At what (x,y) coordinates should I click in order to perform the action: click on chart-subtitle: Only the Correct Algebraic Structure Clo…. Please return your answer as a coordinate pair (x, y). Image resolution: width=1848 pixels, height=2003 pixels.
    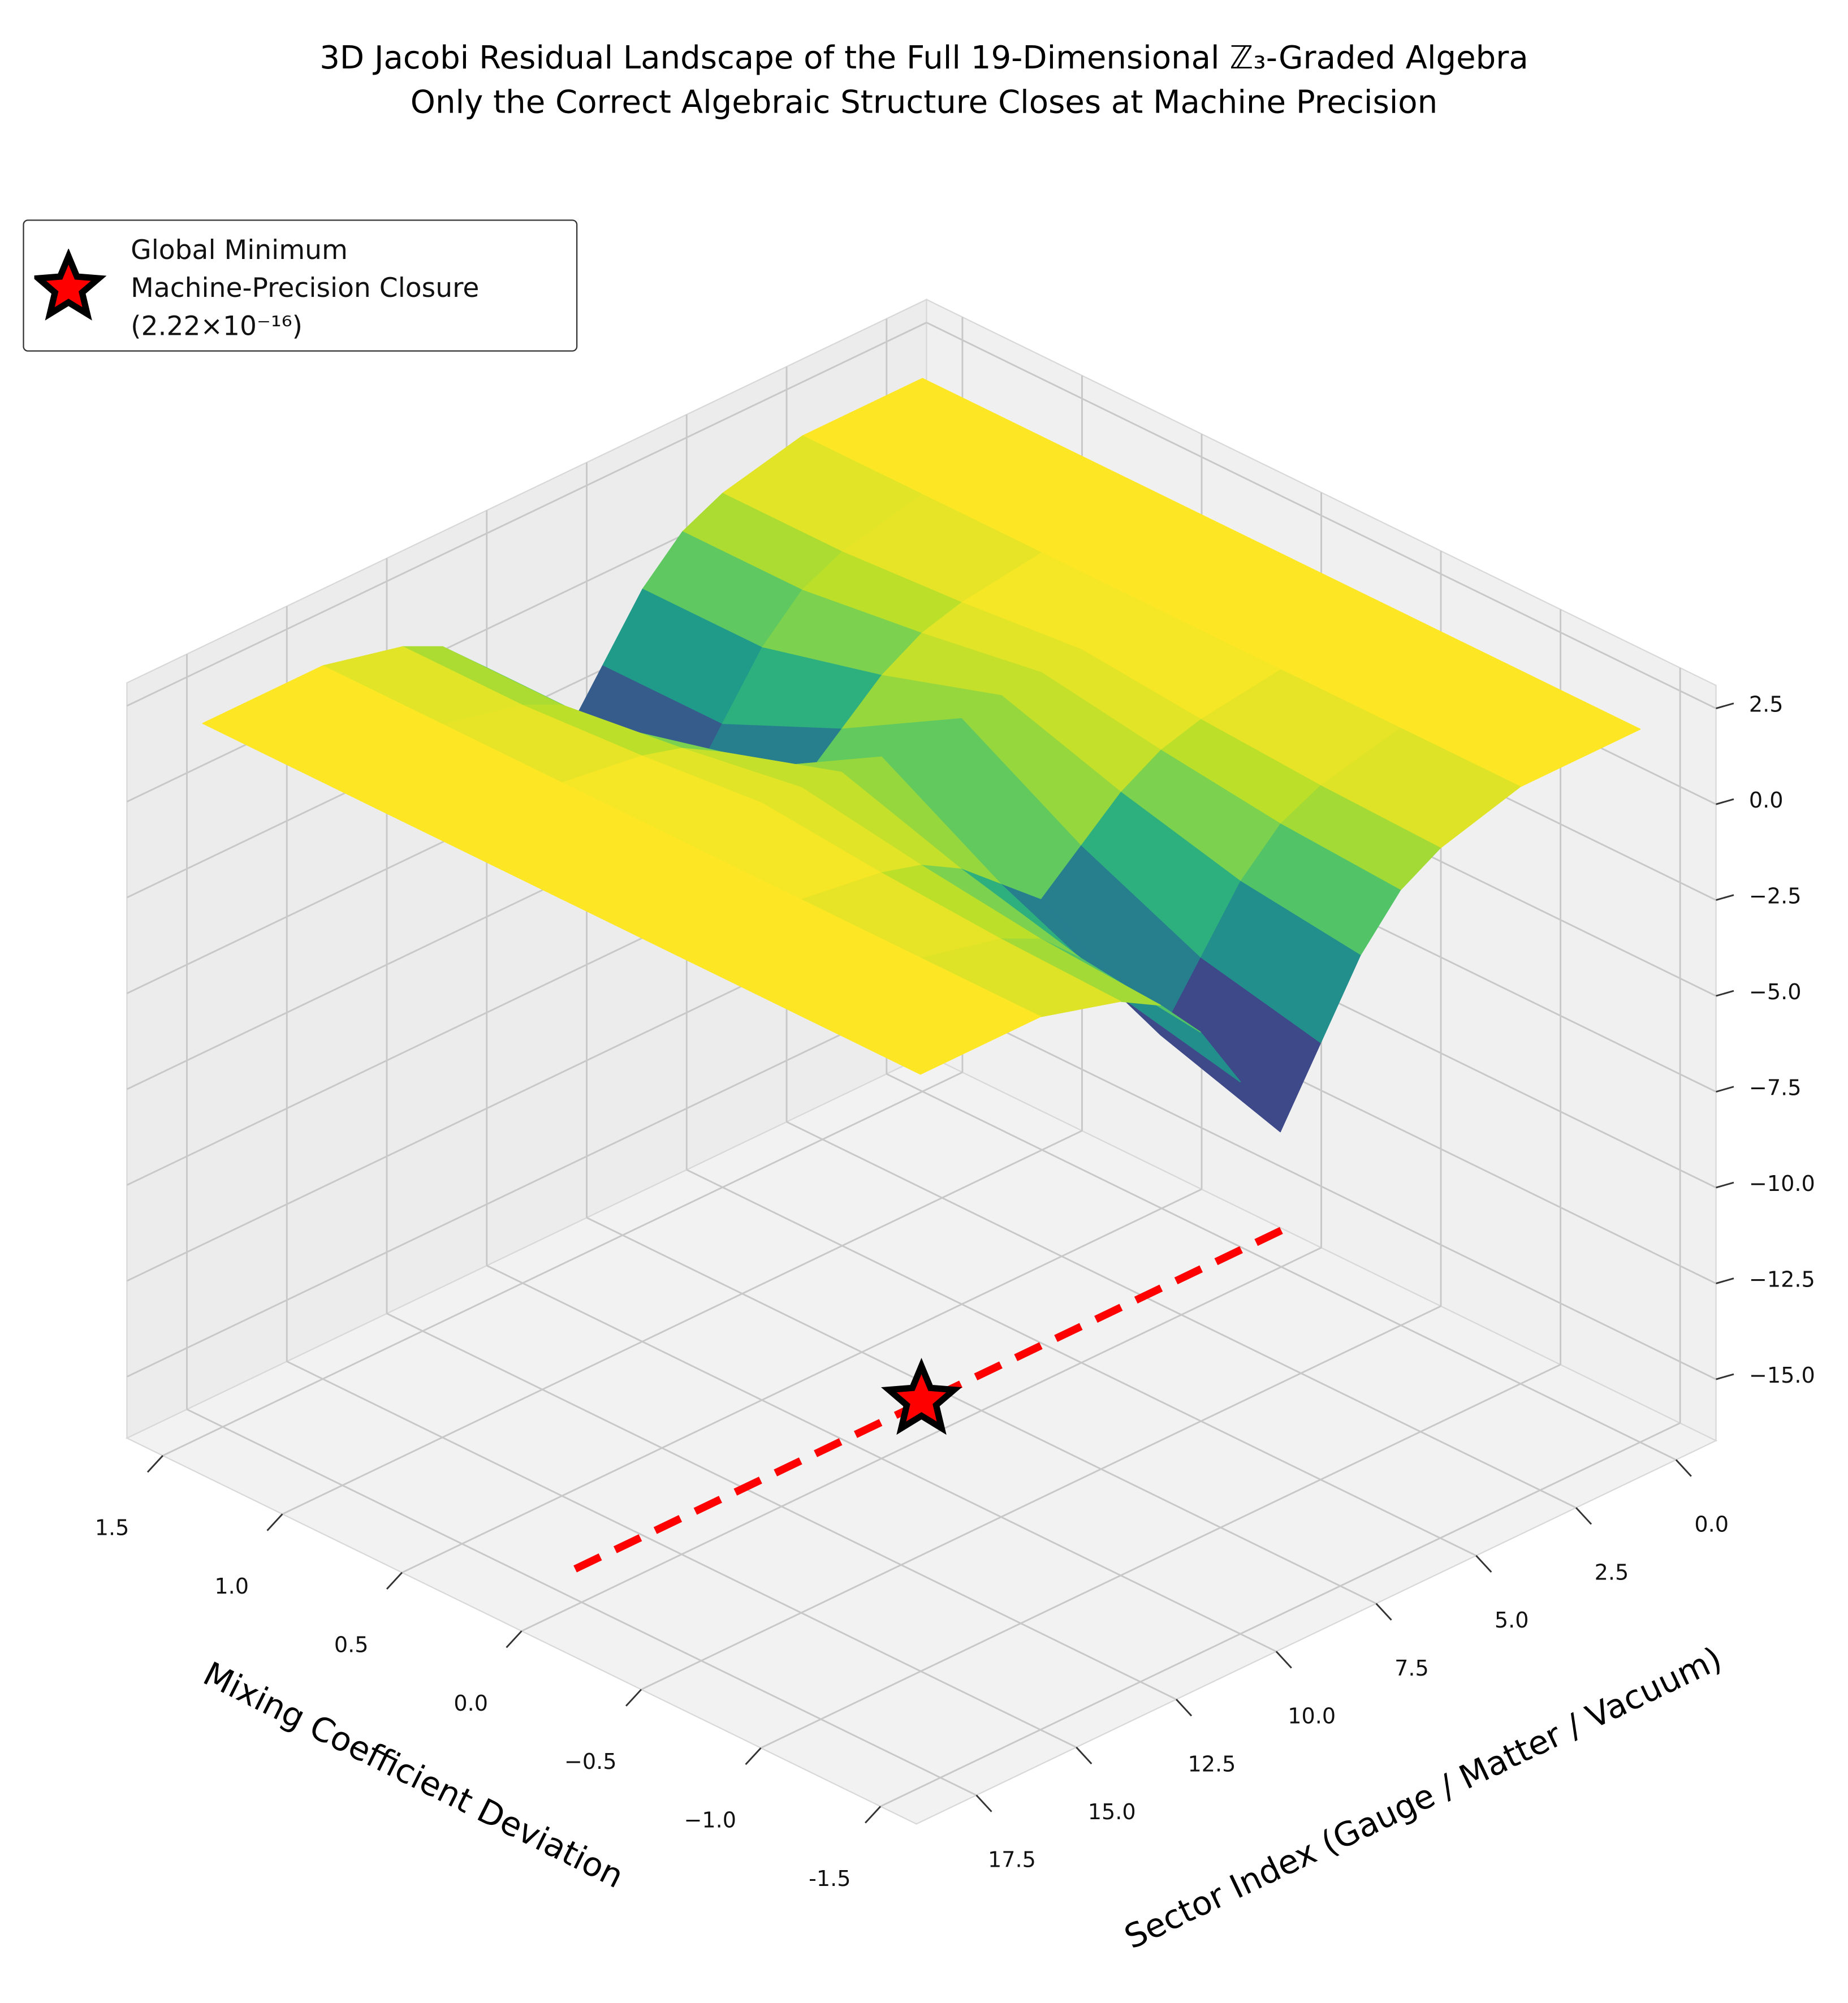
    Looking at the image, I should click on (924, 102).